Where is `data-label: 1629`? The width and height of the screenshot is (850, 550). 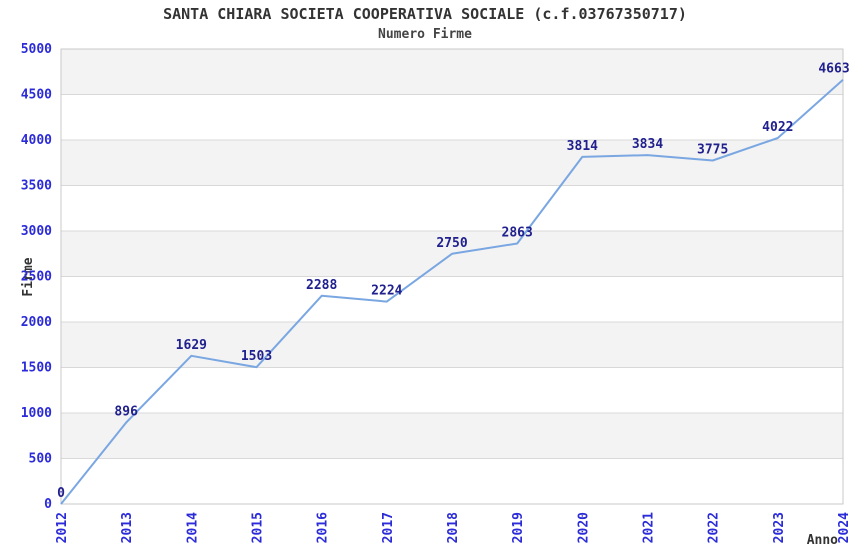 data-label: 1629 is located at coordinates (191, 345).